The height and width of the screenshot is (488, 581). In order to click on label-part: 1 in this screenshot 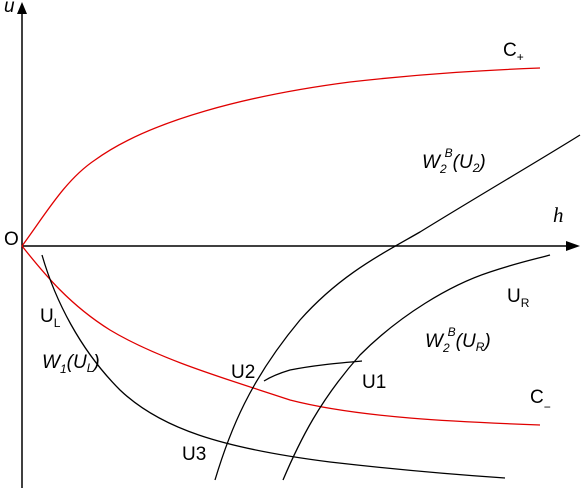, I will do `click(63, 369)`.